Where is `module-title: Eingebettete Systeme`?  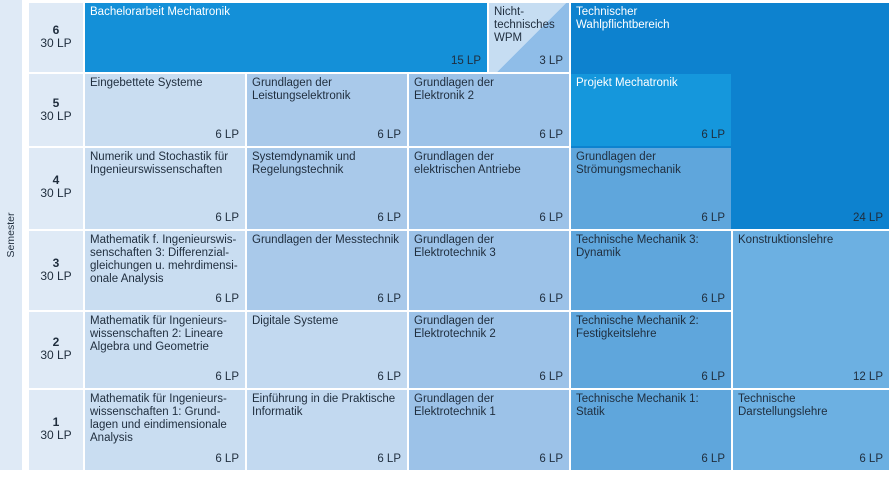
module-title: Eingebettete Systeme is located at coordinates (146, 83).